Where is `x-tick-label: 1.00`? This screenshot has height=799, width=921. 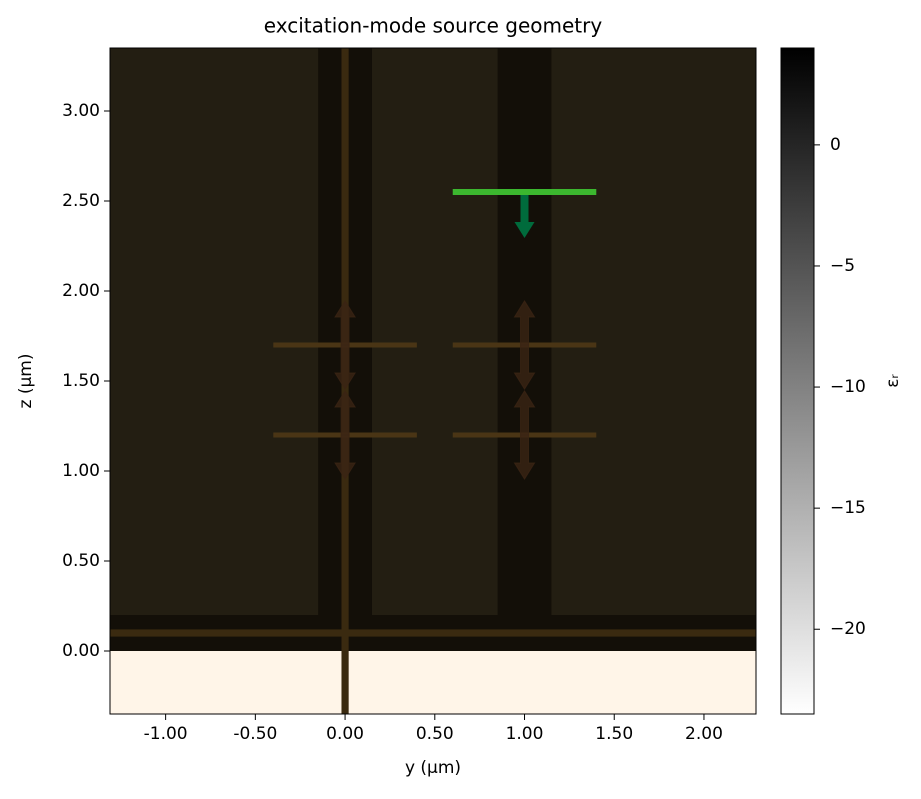
x-tick-label: 1.00 is located at coordinates (525, 734).